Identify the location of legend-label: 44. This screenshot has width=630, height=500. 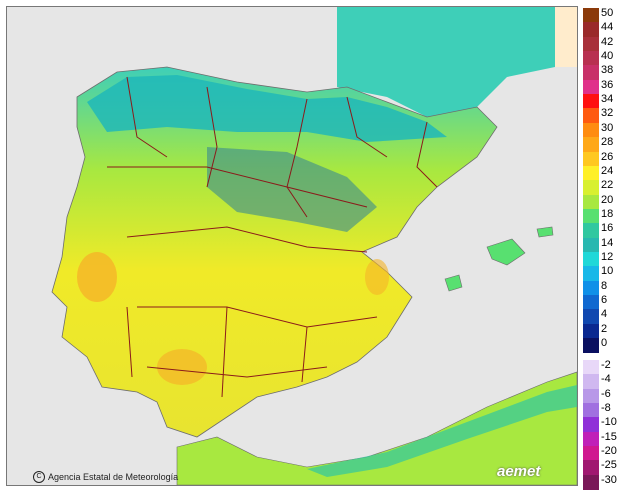
(607, 27).